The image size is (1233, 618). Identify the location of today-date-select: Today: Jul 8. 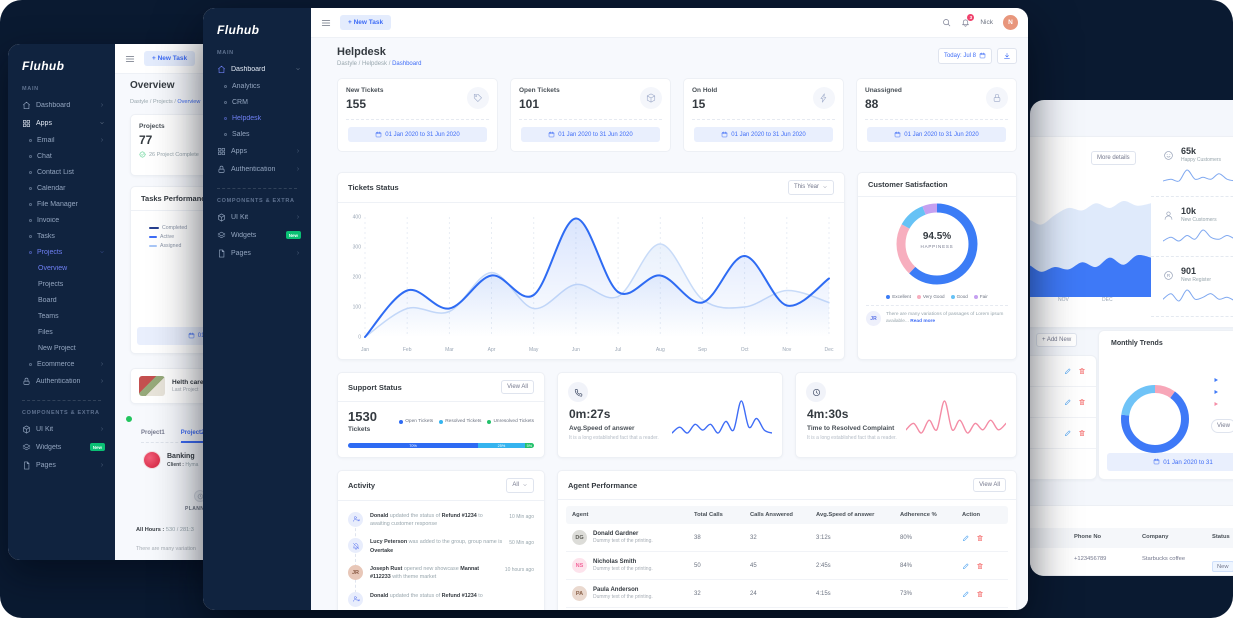
(964, 56).